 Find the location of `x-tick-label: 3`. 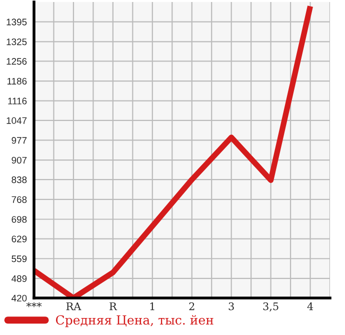

x-tick-label: 3 is located at coordinates (231, 306).